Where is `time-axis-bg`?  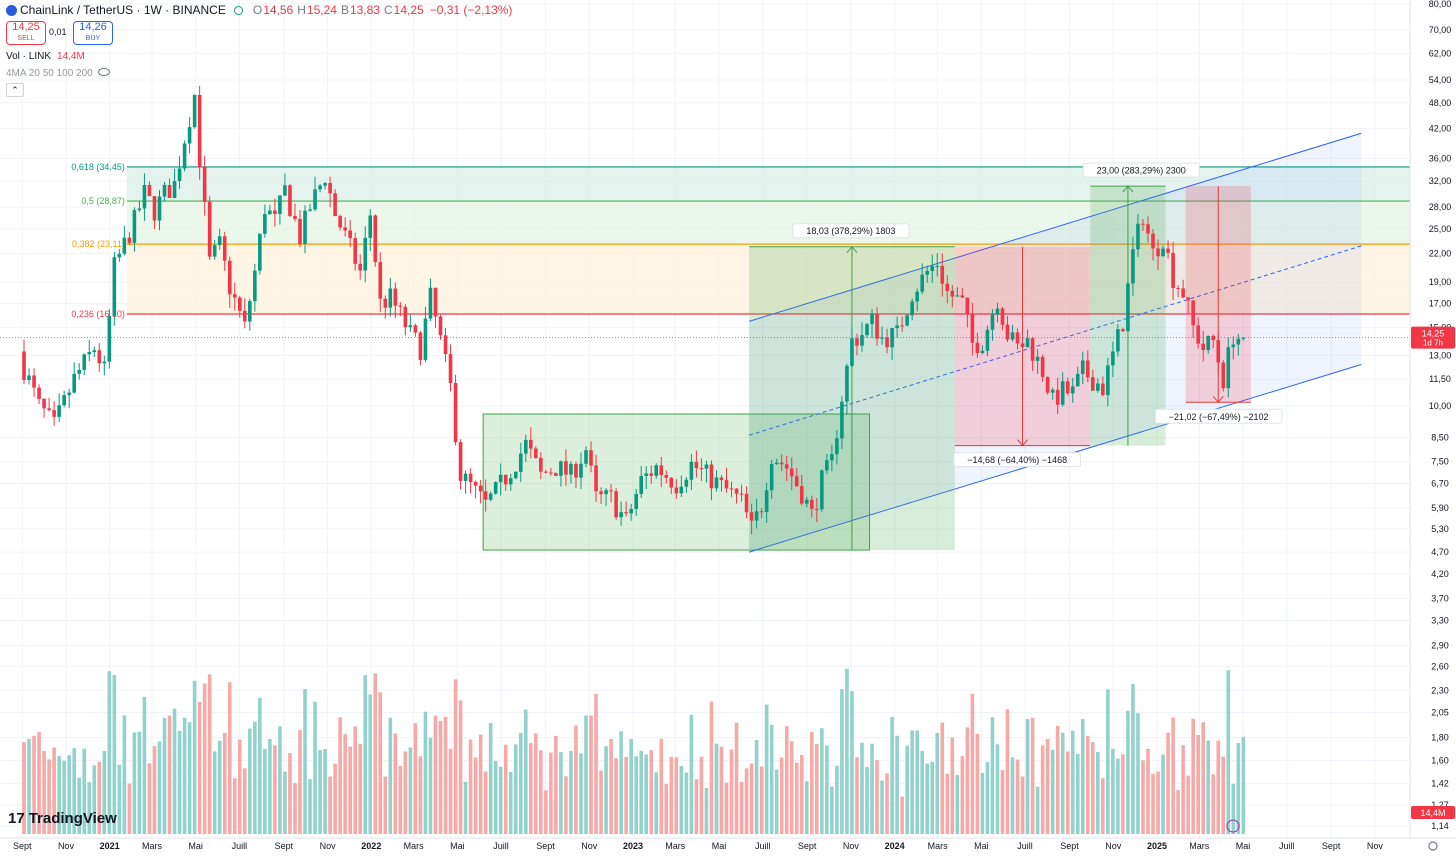 time-axis-bg is located at coordinates (728, 847).